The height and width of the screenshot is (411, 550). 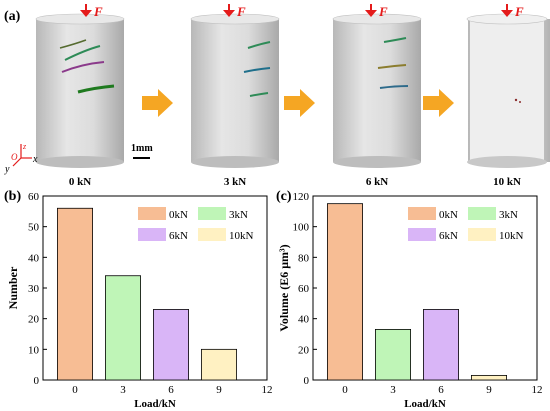 I want to click on x-axis-title: Load/kN, so click(x=155, y=404).